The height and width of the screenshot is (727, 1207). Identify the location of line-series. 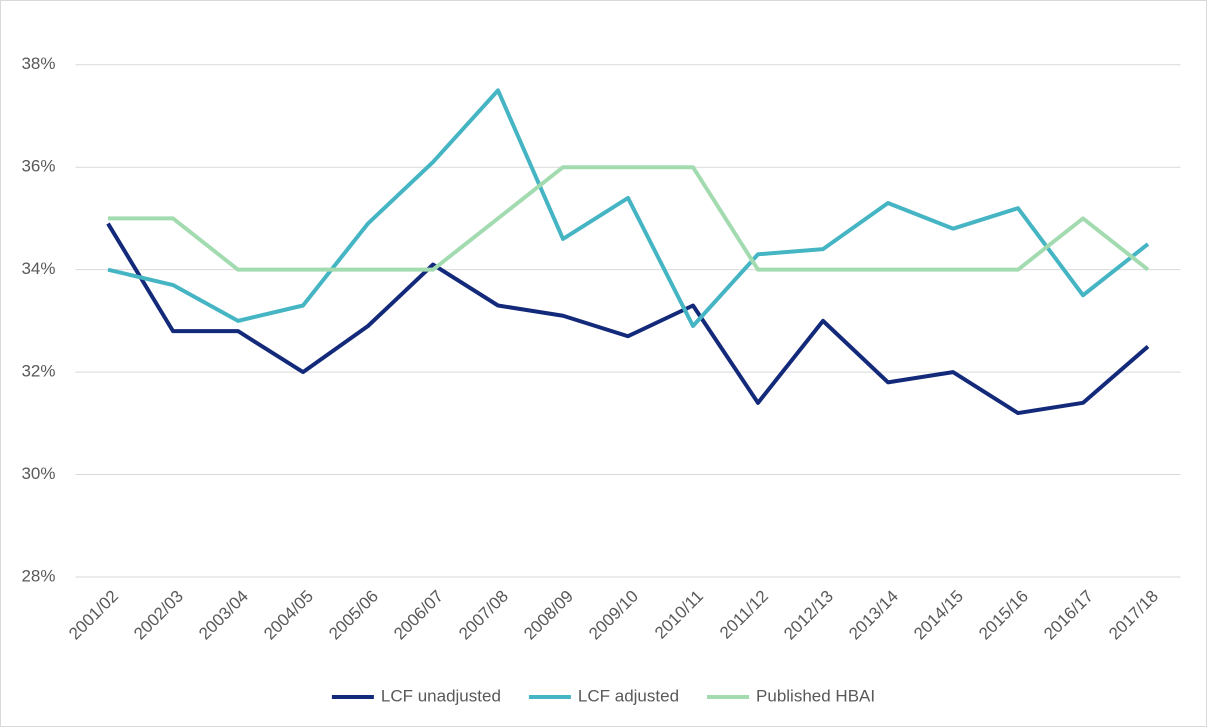
(629, 218).